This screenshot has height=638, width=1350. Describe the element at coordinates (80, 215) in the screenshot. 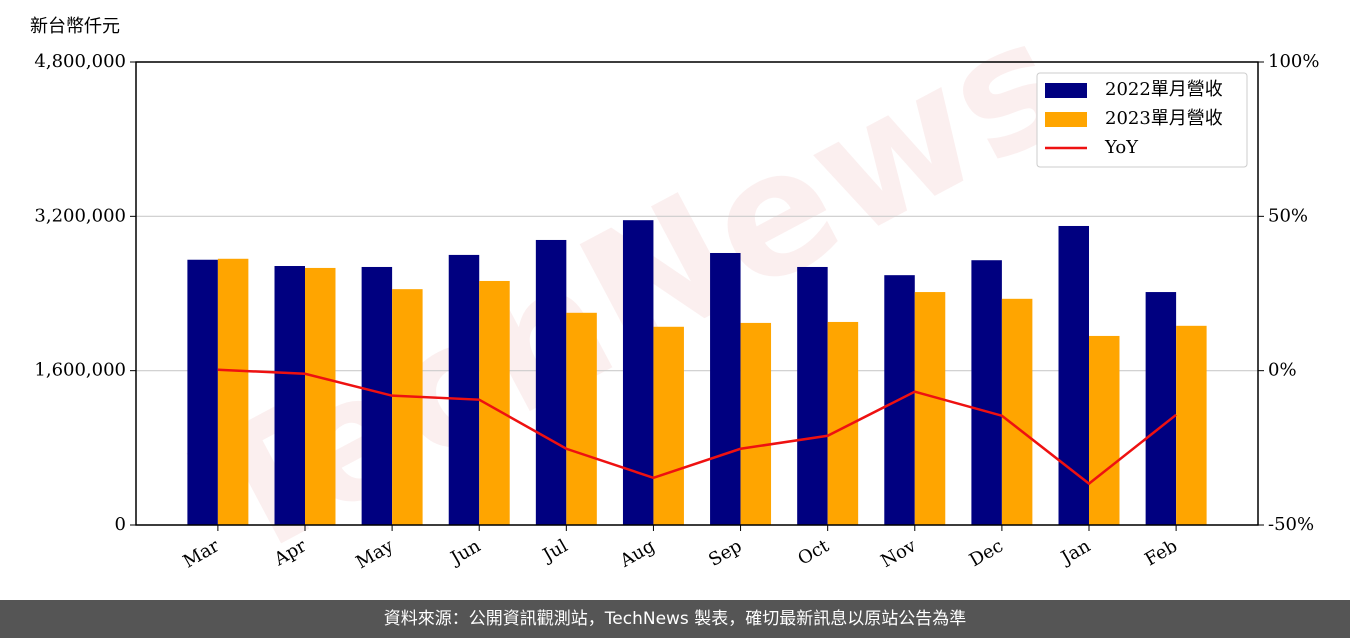

I see `y-tick-label: 3,200,000` at that location.